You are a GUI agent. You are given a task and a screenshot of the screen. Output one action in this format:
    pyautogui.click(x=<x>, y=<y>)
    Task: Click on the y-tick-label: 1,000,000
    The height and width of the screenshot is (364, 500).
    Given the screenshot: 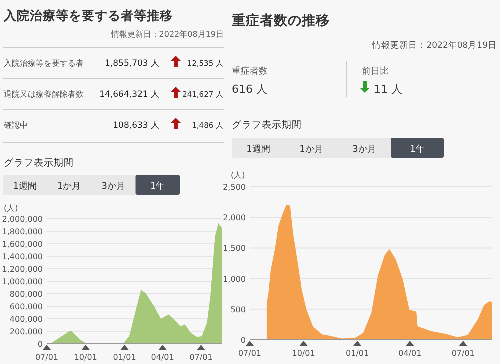 What is the action you would take?
    pyautogui.click(x=22, y=282)
    